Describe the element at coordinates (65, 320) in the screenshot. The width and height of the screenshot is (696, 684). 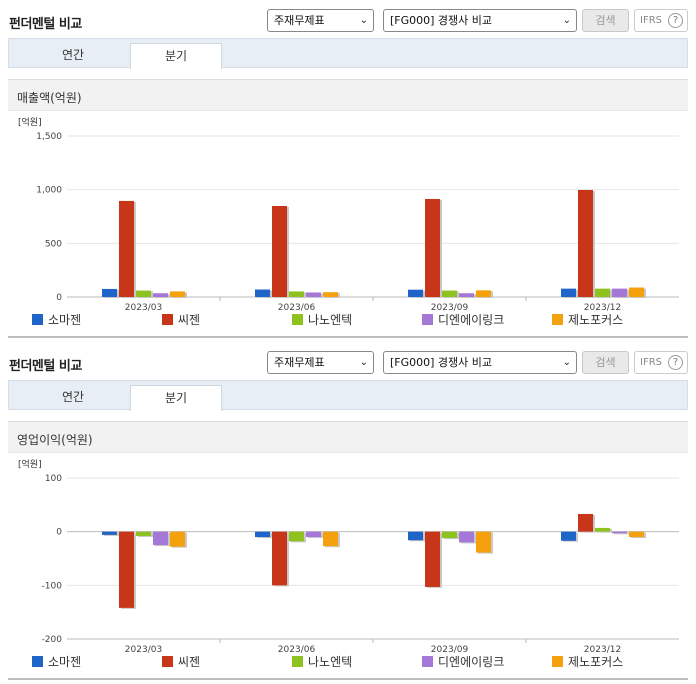
I see `legend-label: 소마젠` at that location.